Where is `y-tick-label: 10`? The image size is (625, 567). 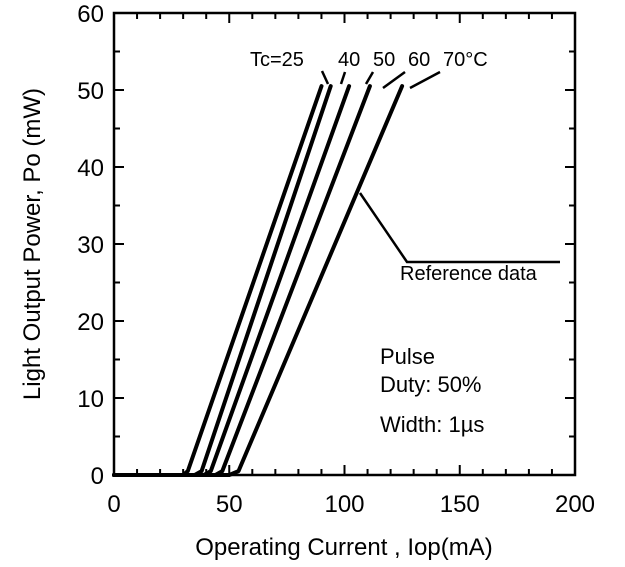
y-tick-label: 10 is located at coordinates (90, 399).